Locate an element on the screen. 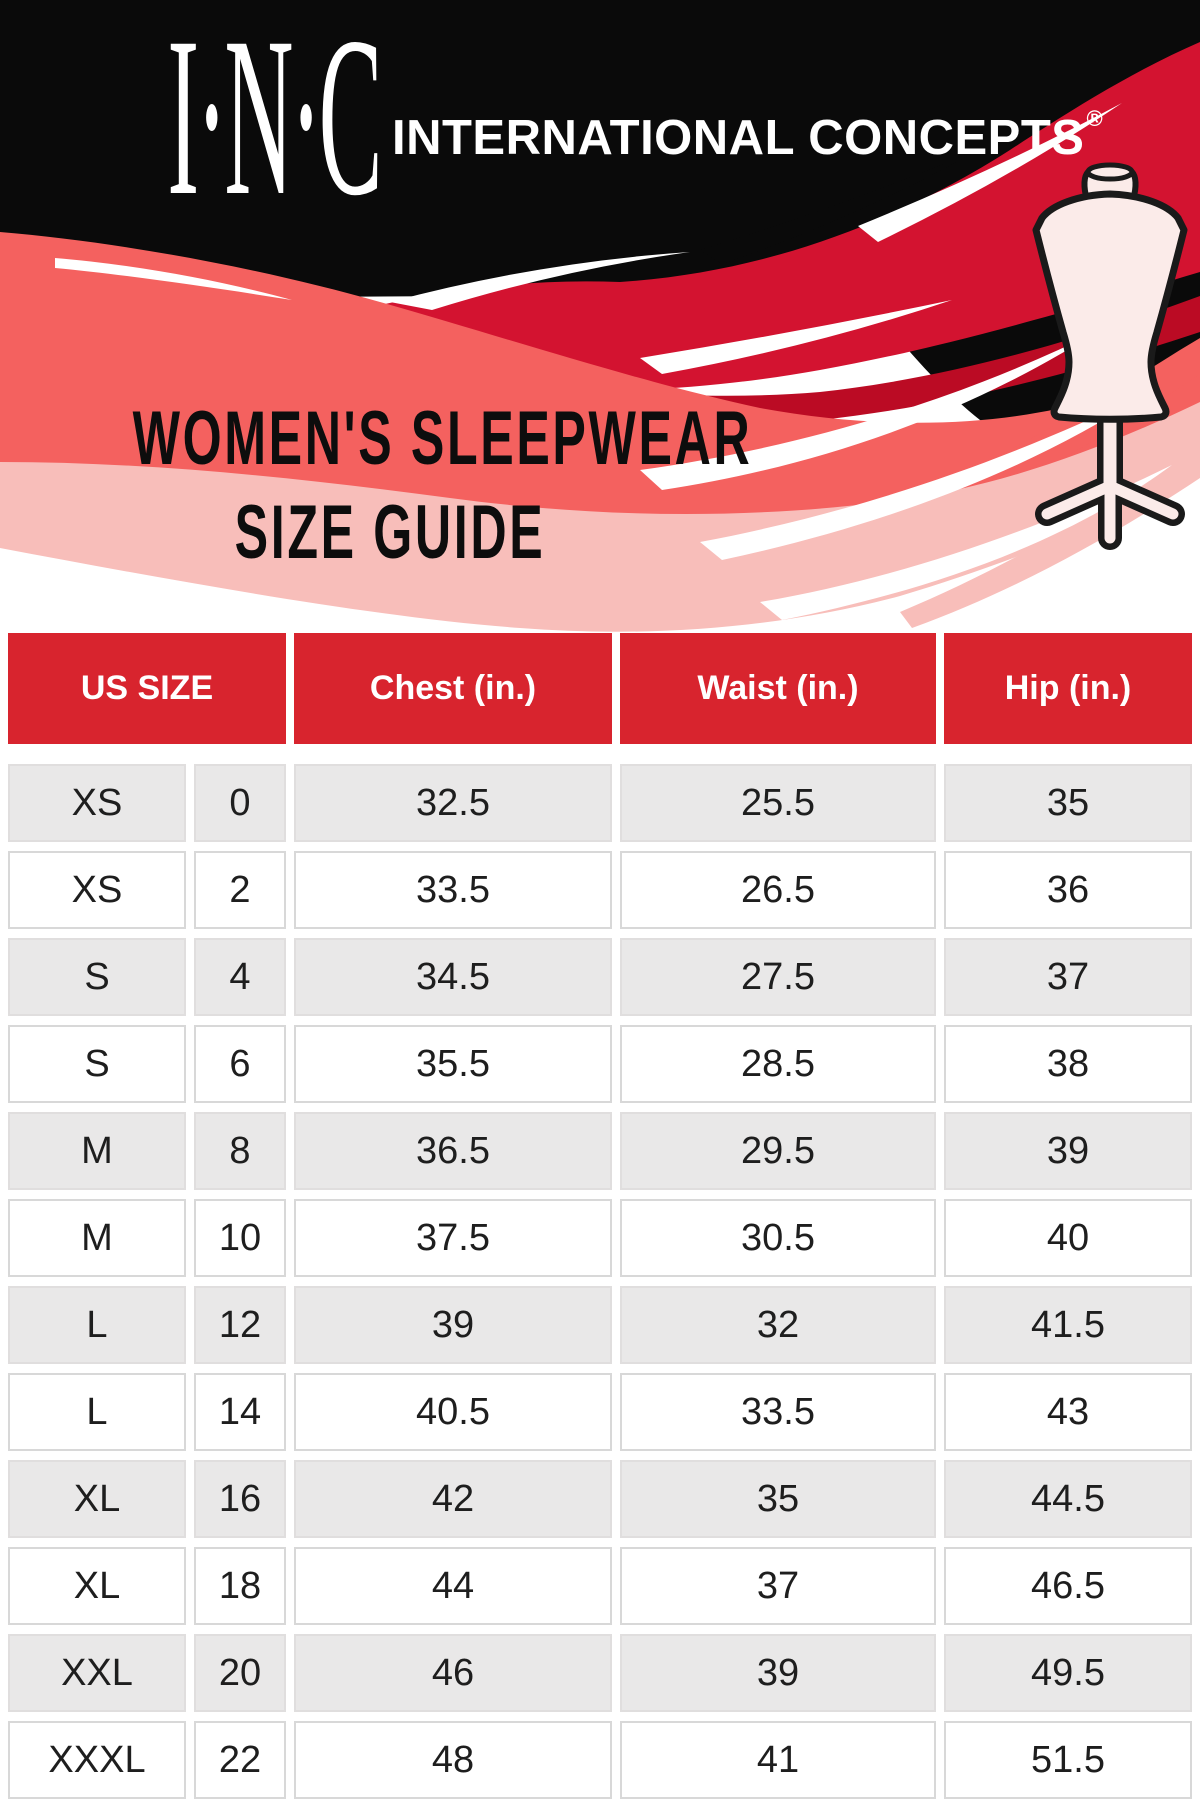 Image resolution: width=1200 pixels, height=1800 pixels. cell-waist: 27.5 is located at coordinates (778, 977).